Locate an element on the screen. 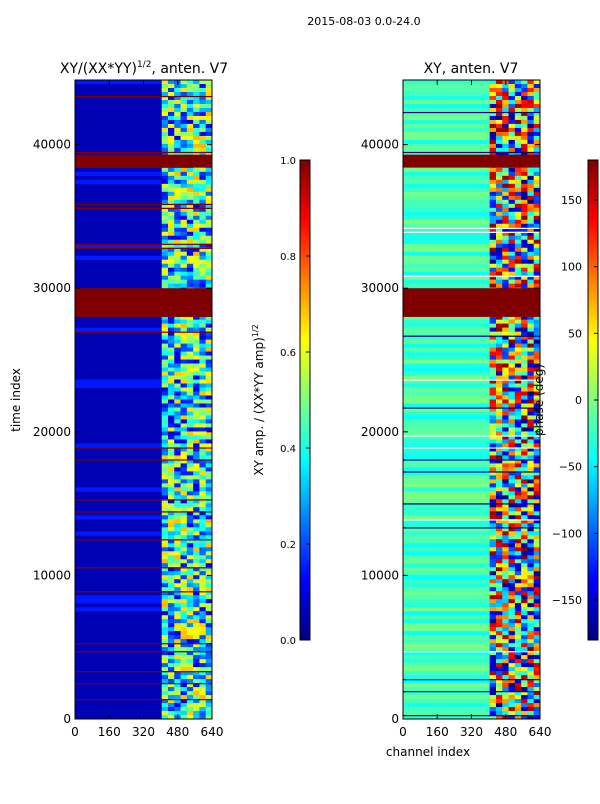  colorbar-tick-label: 100 is located at coordinates (571, 267).